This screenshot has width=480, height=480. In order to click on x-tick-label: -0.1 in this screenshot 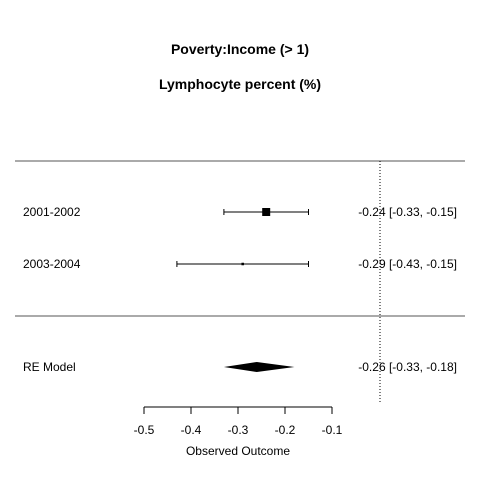, I will do `click(332, 430)`.